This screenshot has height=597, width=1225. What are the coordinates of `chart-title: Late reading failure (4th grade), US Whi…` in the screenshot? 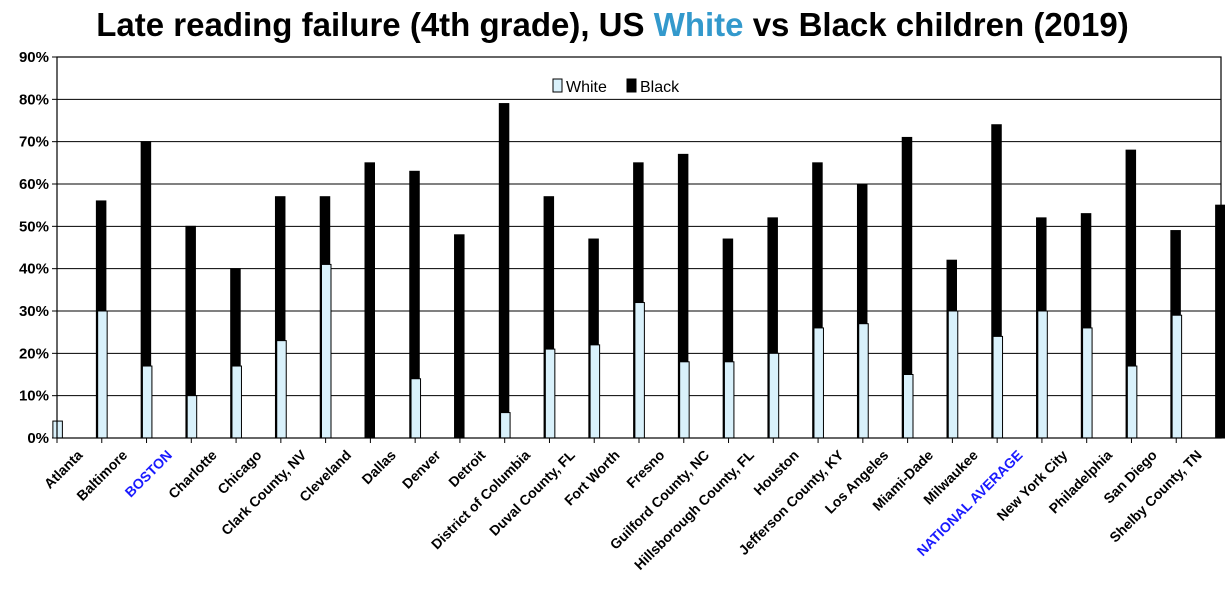 It's located at (612, 25).